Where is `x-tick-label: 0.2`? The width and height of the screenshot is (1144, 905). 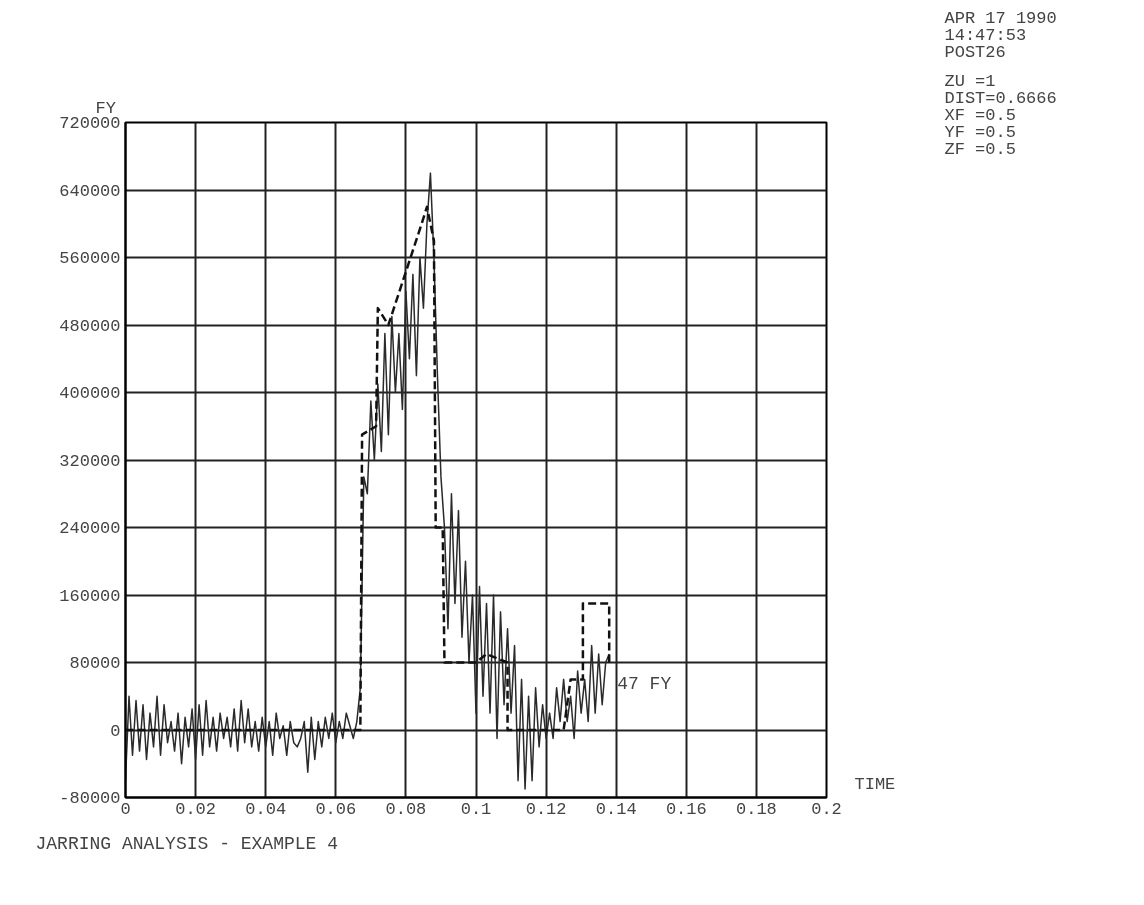
x-tick-label: 0.2 is located at coordinates (826, 809).